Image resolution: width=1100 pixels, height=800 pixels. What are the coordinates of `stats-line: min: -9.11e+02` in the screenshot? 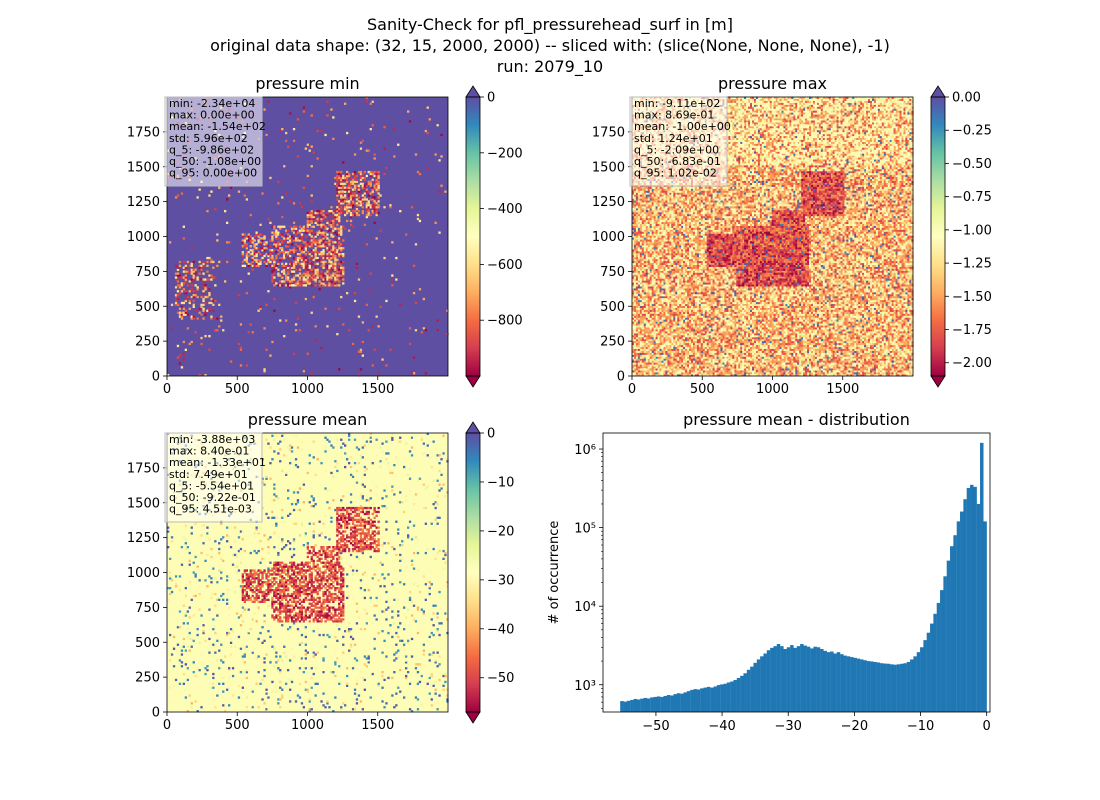 It's located at (677, 103).